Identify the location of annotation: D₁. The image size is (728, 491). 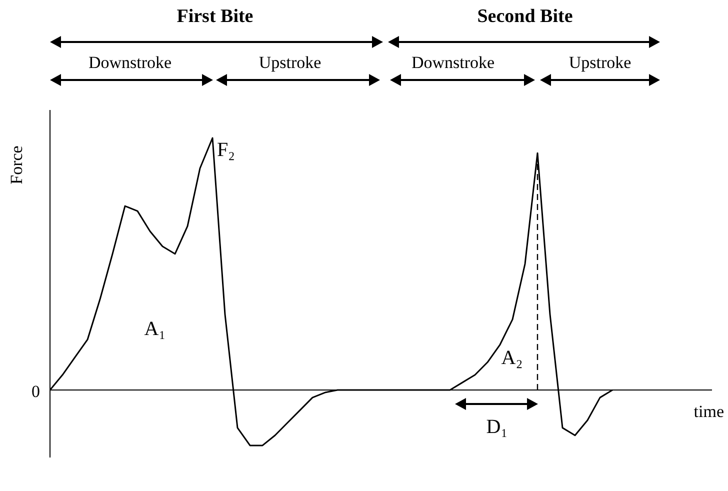
(497, 427).